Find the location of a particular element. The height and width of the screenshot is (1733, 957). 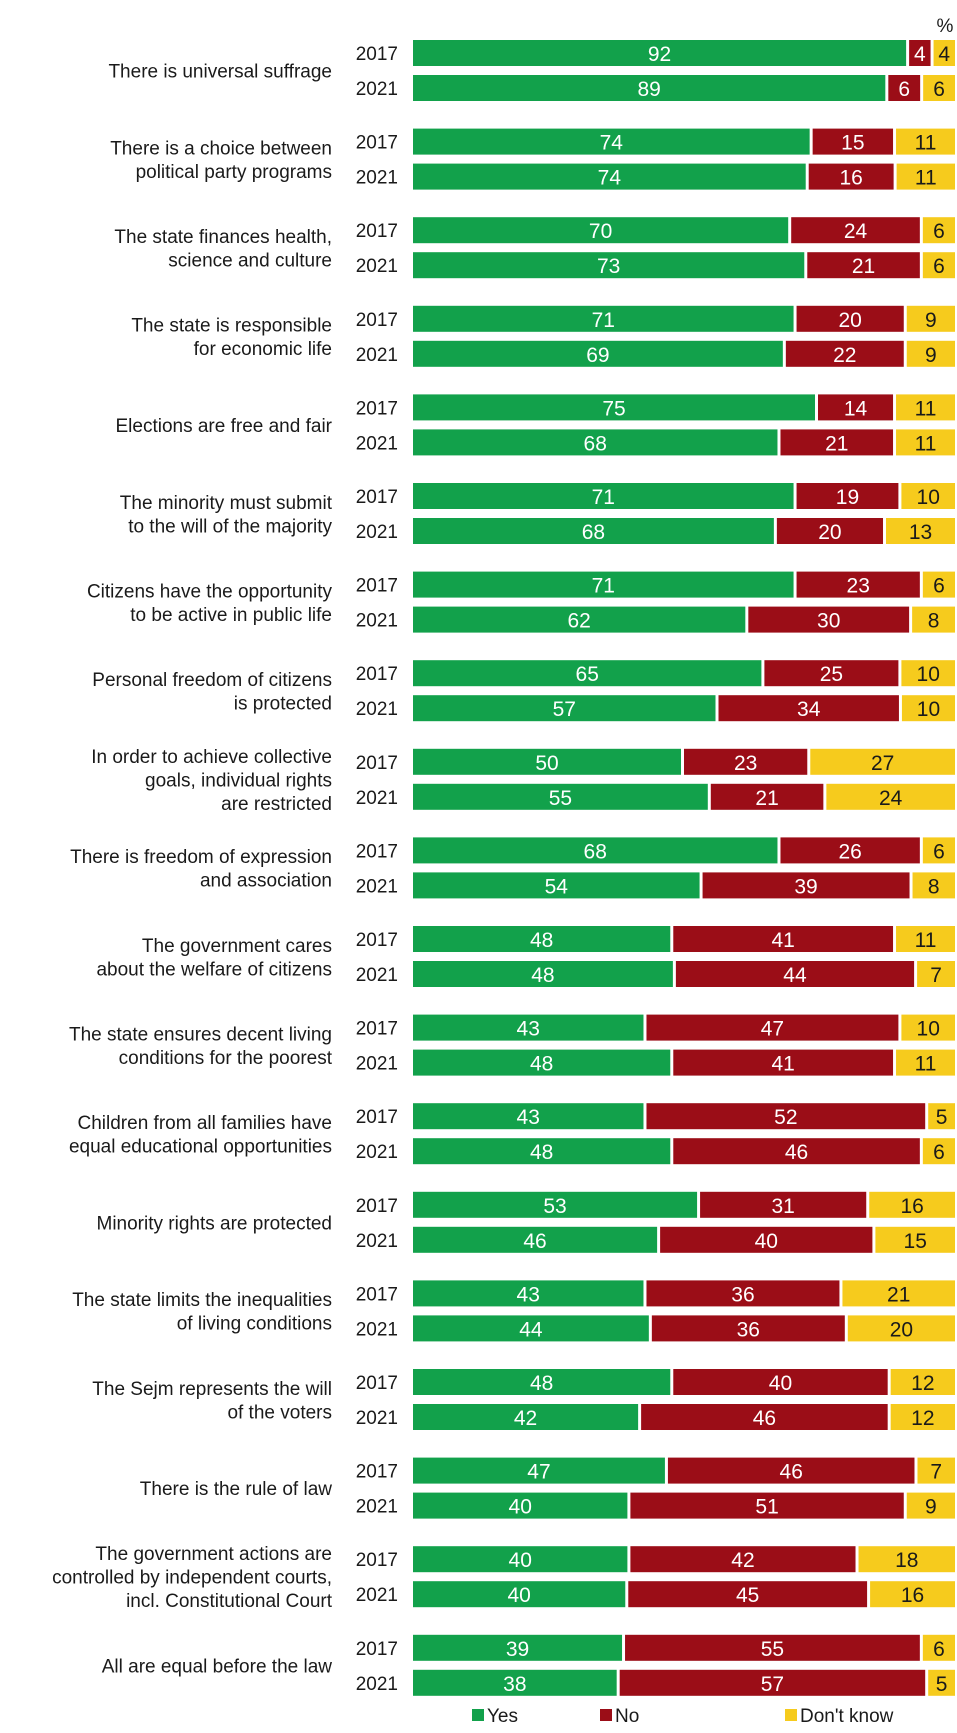

statement-label: Elections are free and fair is located at coordinates (223, 426).